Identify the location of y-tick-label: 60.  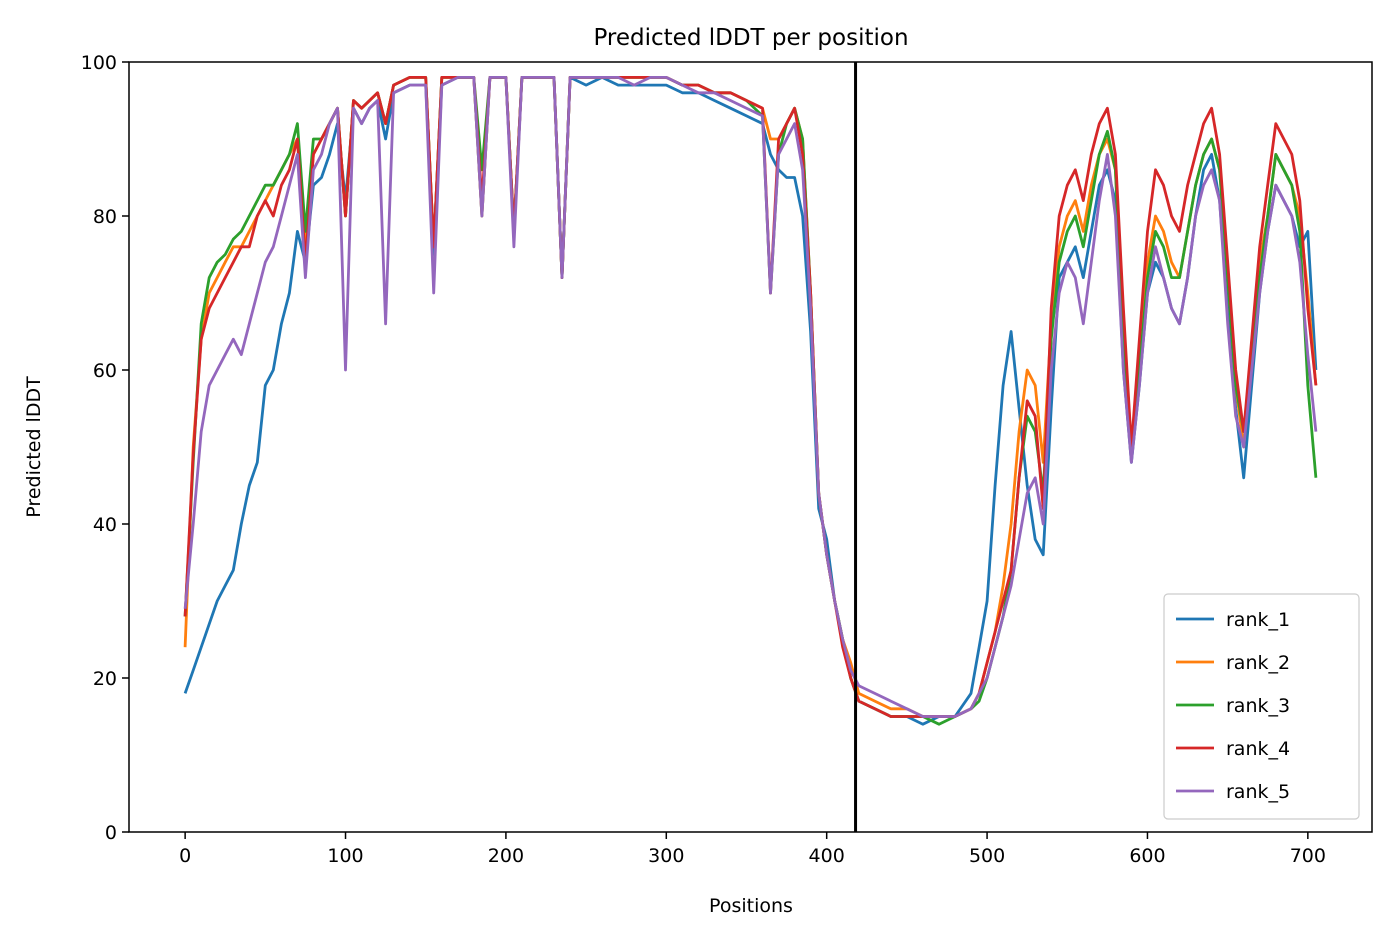
(105, 371).